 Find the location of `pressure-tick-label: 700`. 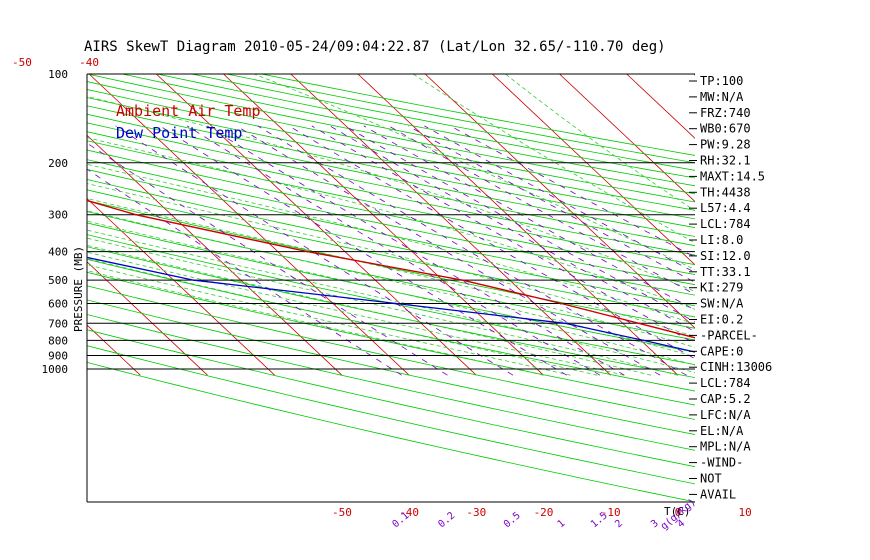

pressure-tick-label: 700 is located at coordinates (58, 323).